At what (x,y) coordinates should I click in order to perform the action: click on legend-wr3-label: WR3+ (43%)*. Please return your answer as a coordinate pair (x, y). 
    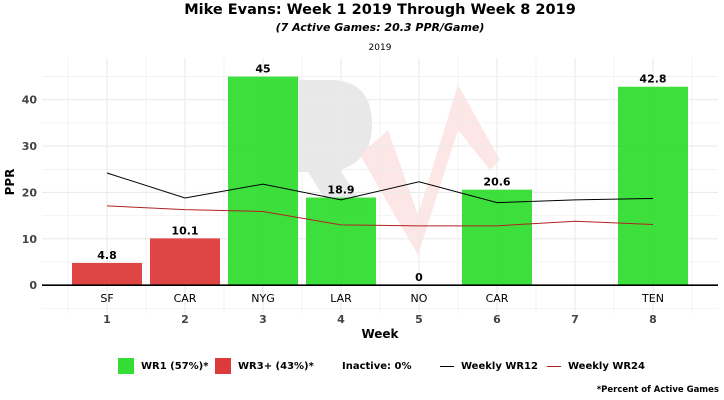
    Looking at the image, I should click on (276, 366).